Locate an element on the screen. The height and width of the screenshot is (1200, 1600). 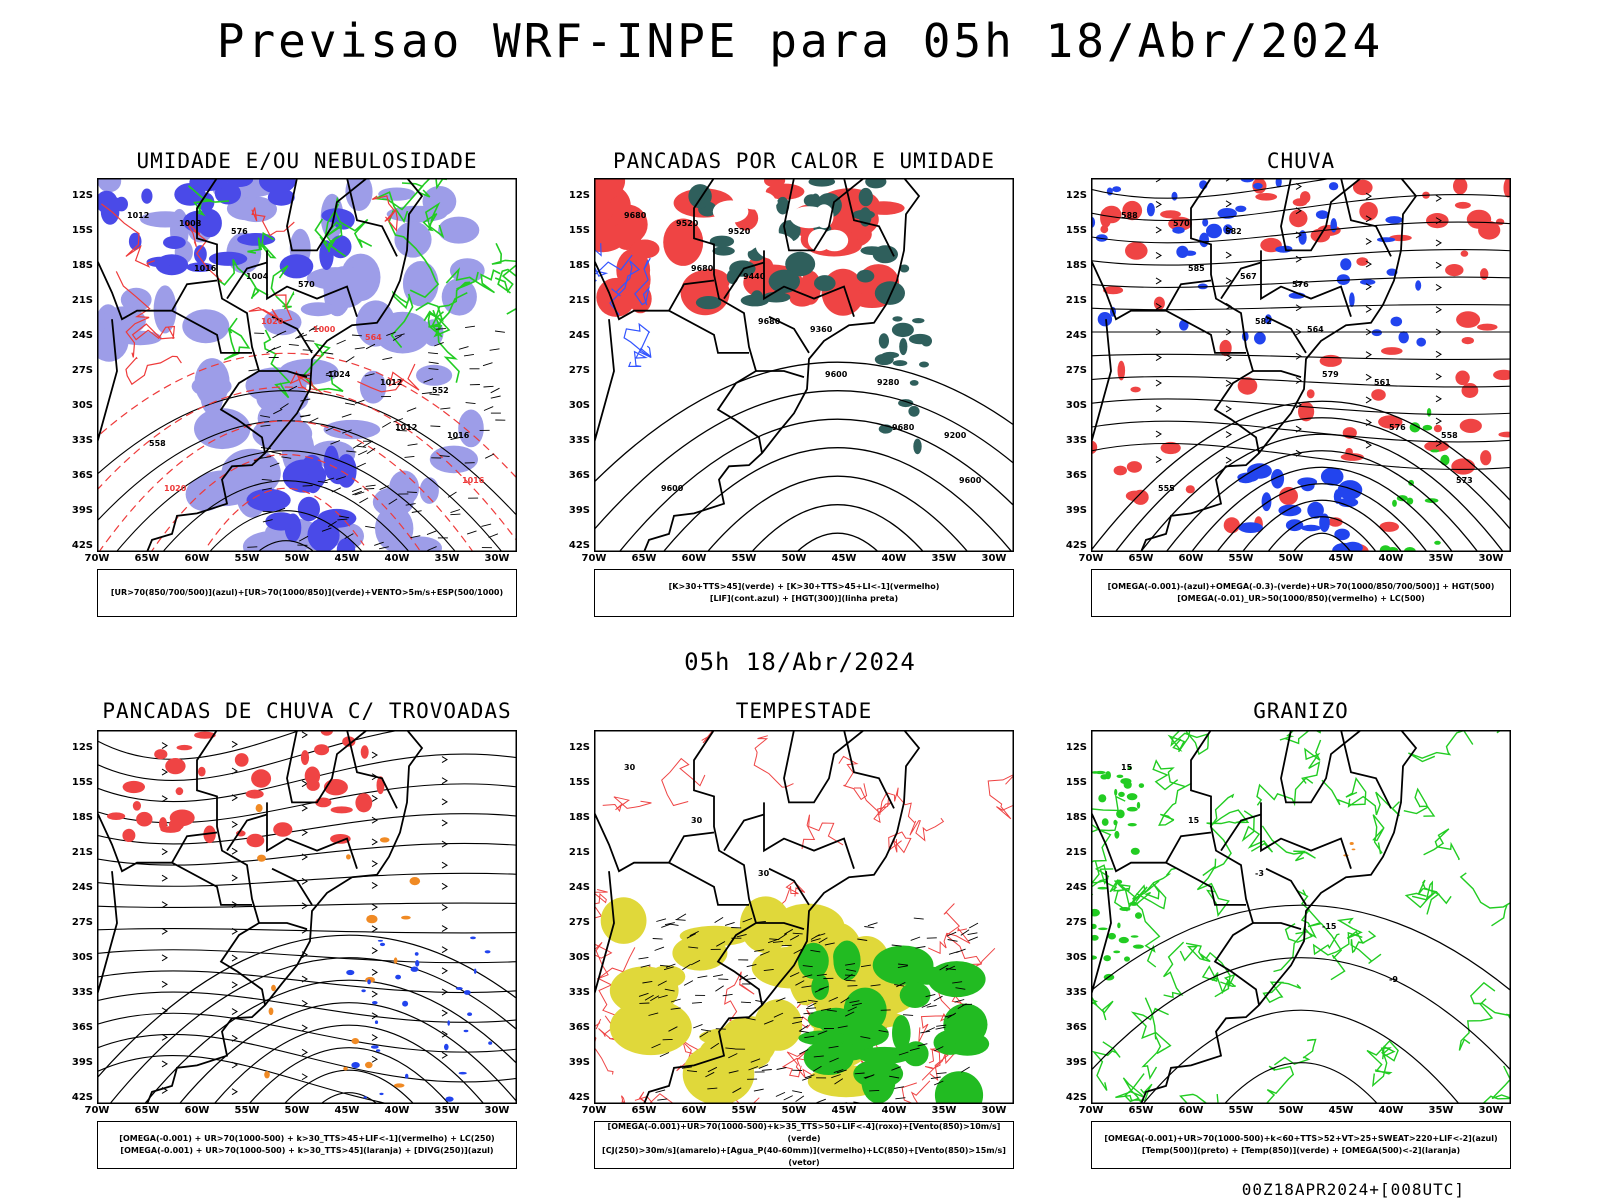
lc850-contour-red is located at coordinates (601, 904).